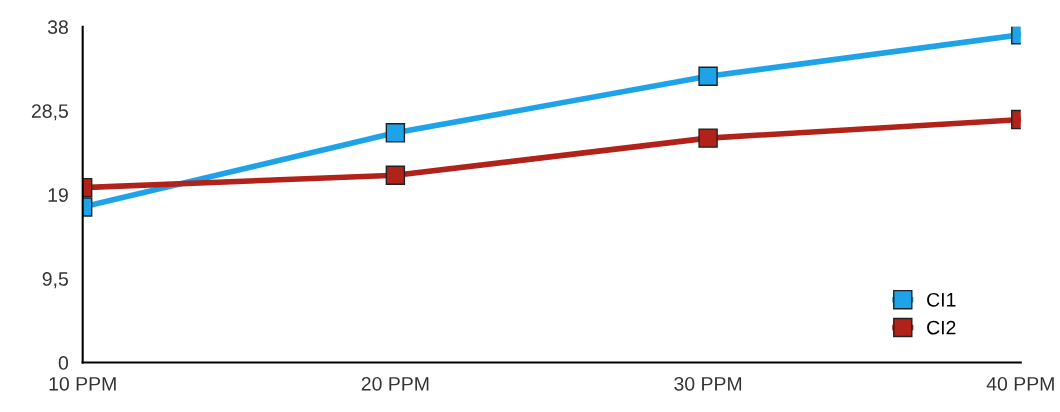 The image size is (1060, 412). Describe the element at coordinates (55, 280) in the screenshot. I see `y-tick-label: 9,5` at that location.